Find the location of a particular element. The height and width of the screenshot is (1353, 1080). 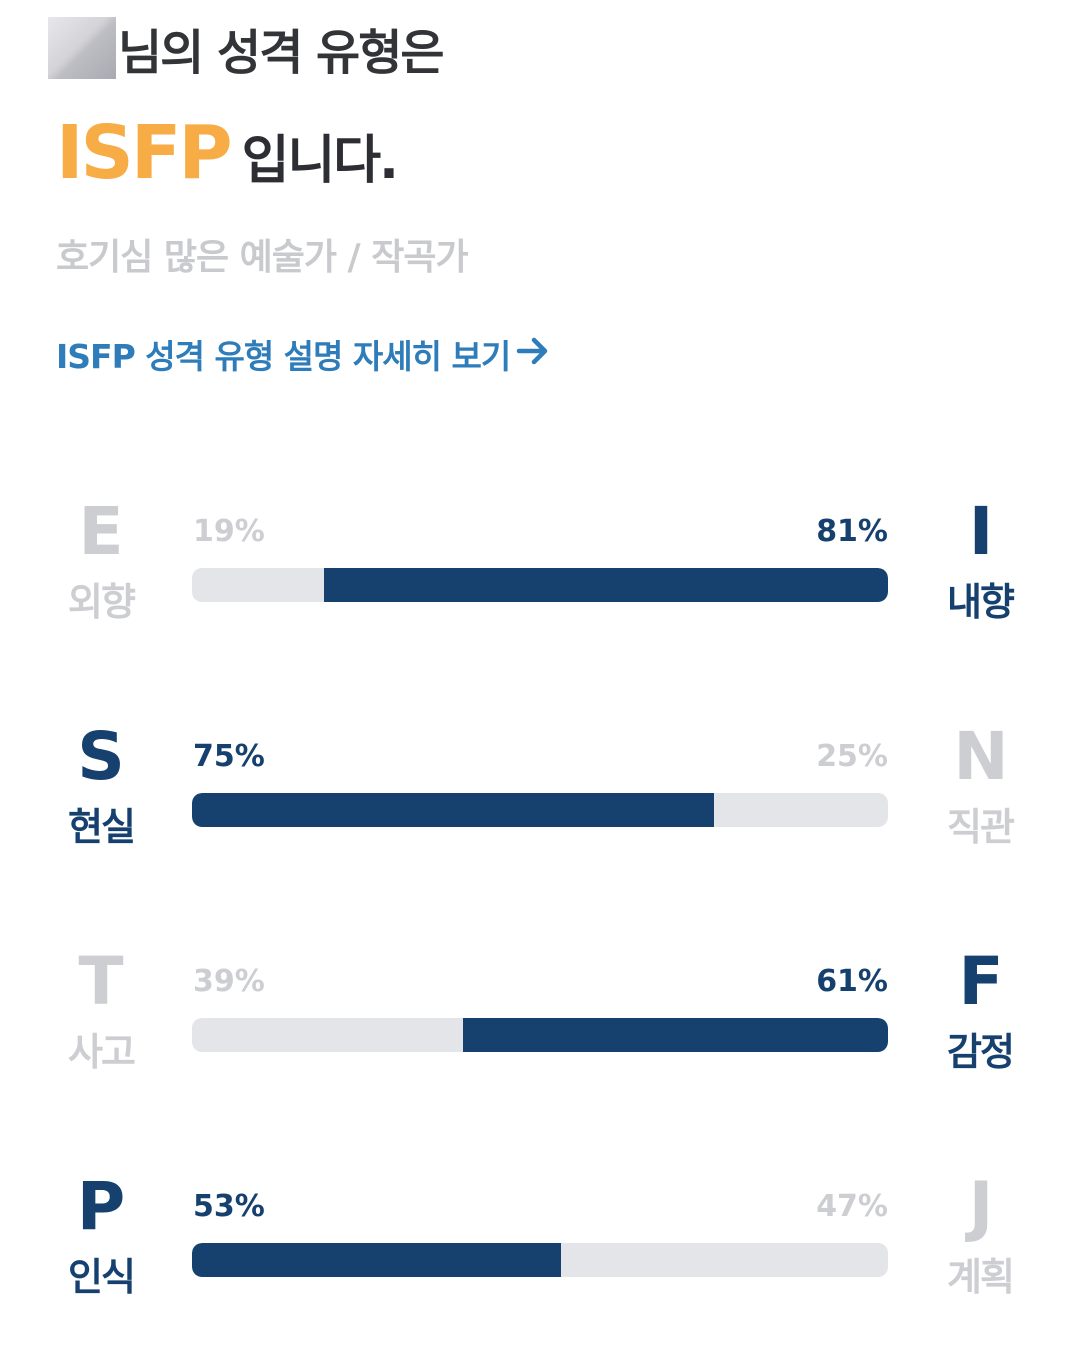

left-percent: 53% is located at coordinates (229, 1206).